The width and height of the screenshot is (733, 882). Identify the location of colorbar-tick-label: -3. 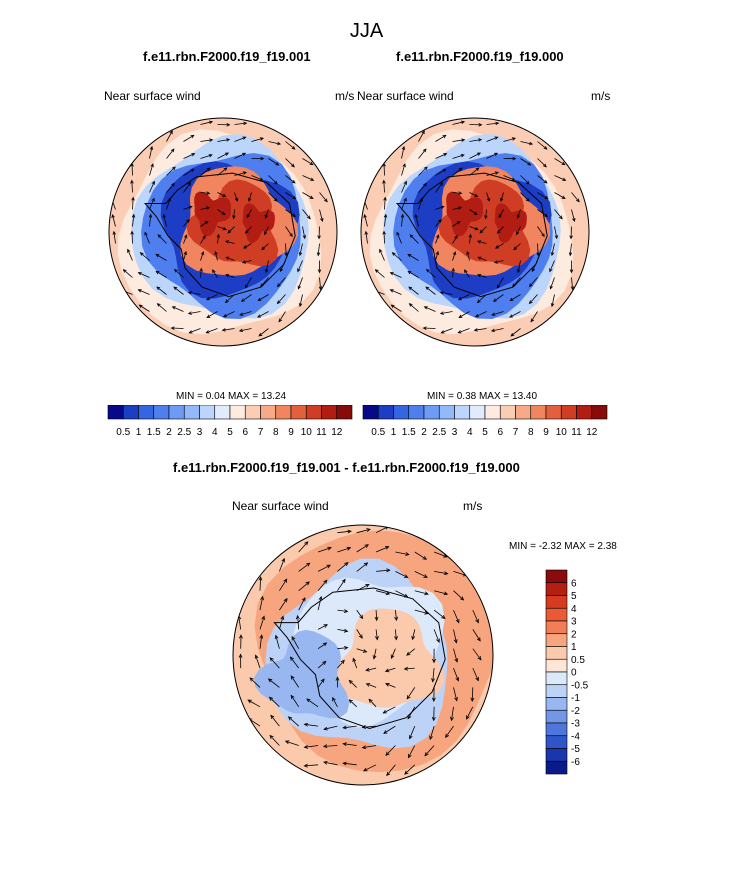
(575, 724).